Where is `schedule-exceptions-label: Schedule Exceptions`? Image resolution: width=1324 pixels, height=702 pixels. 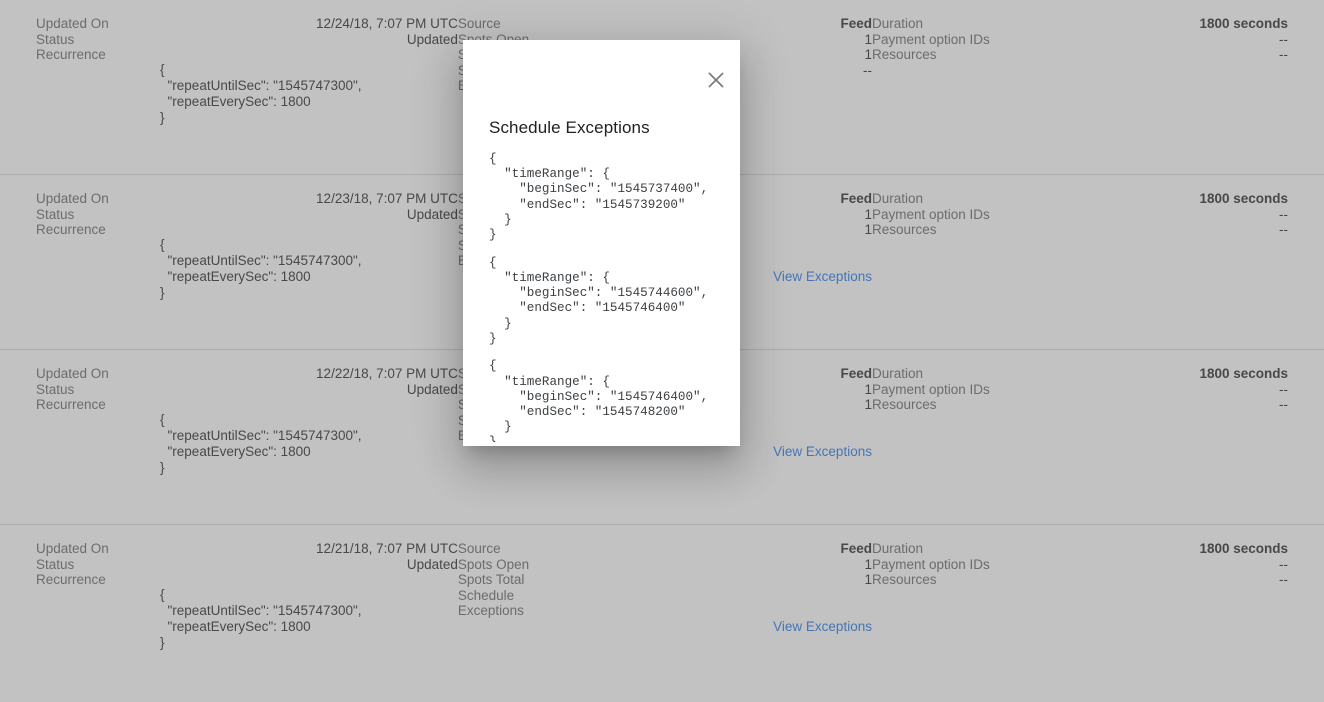 schedule-exceptions-label: Schedule Exceptions is located at coordinates (490, 603).